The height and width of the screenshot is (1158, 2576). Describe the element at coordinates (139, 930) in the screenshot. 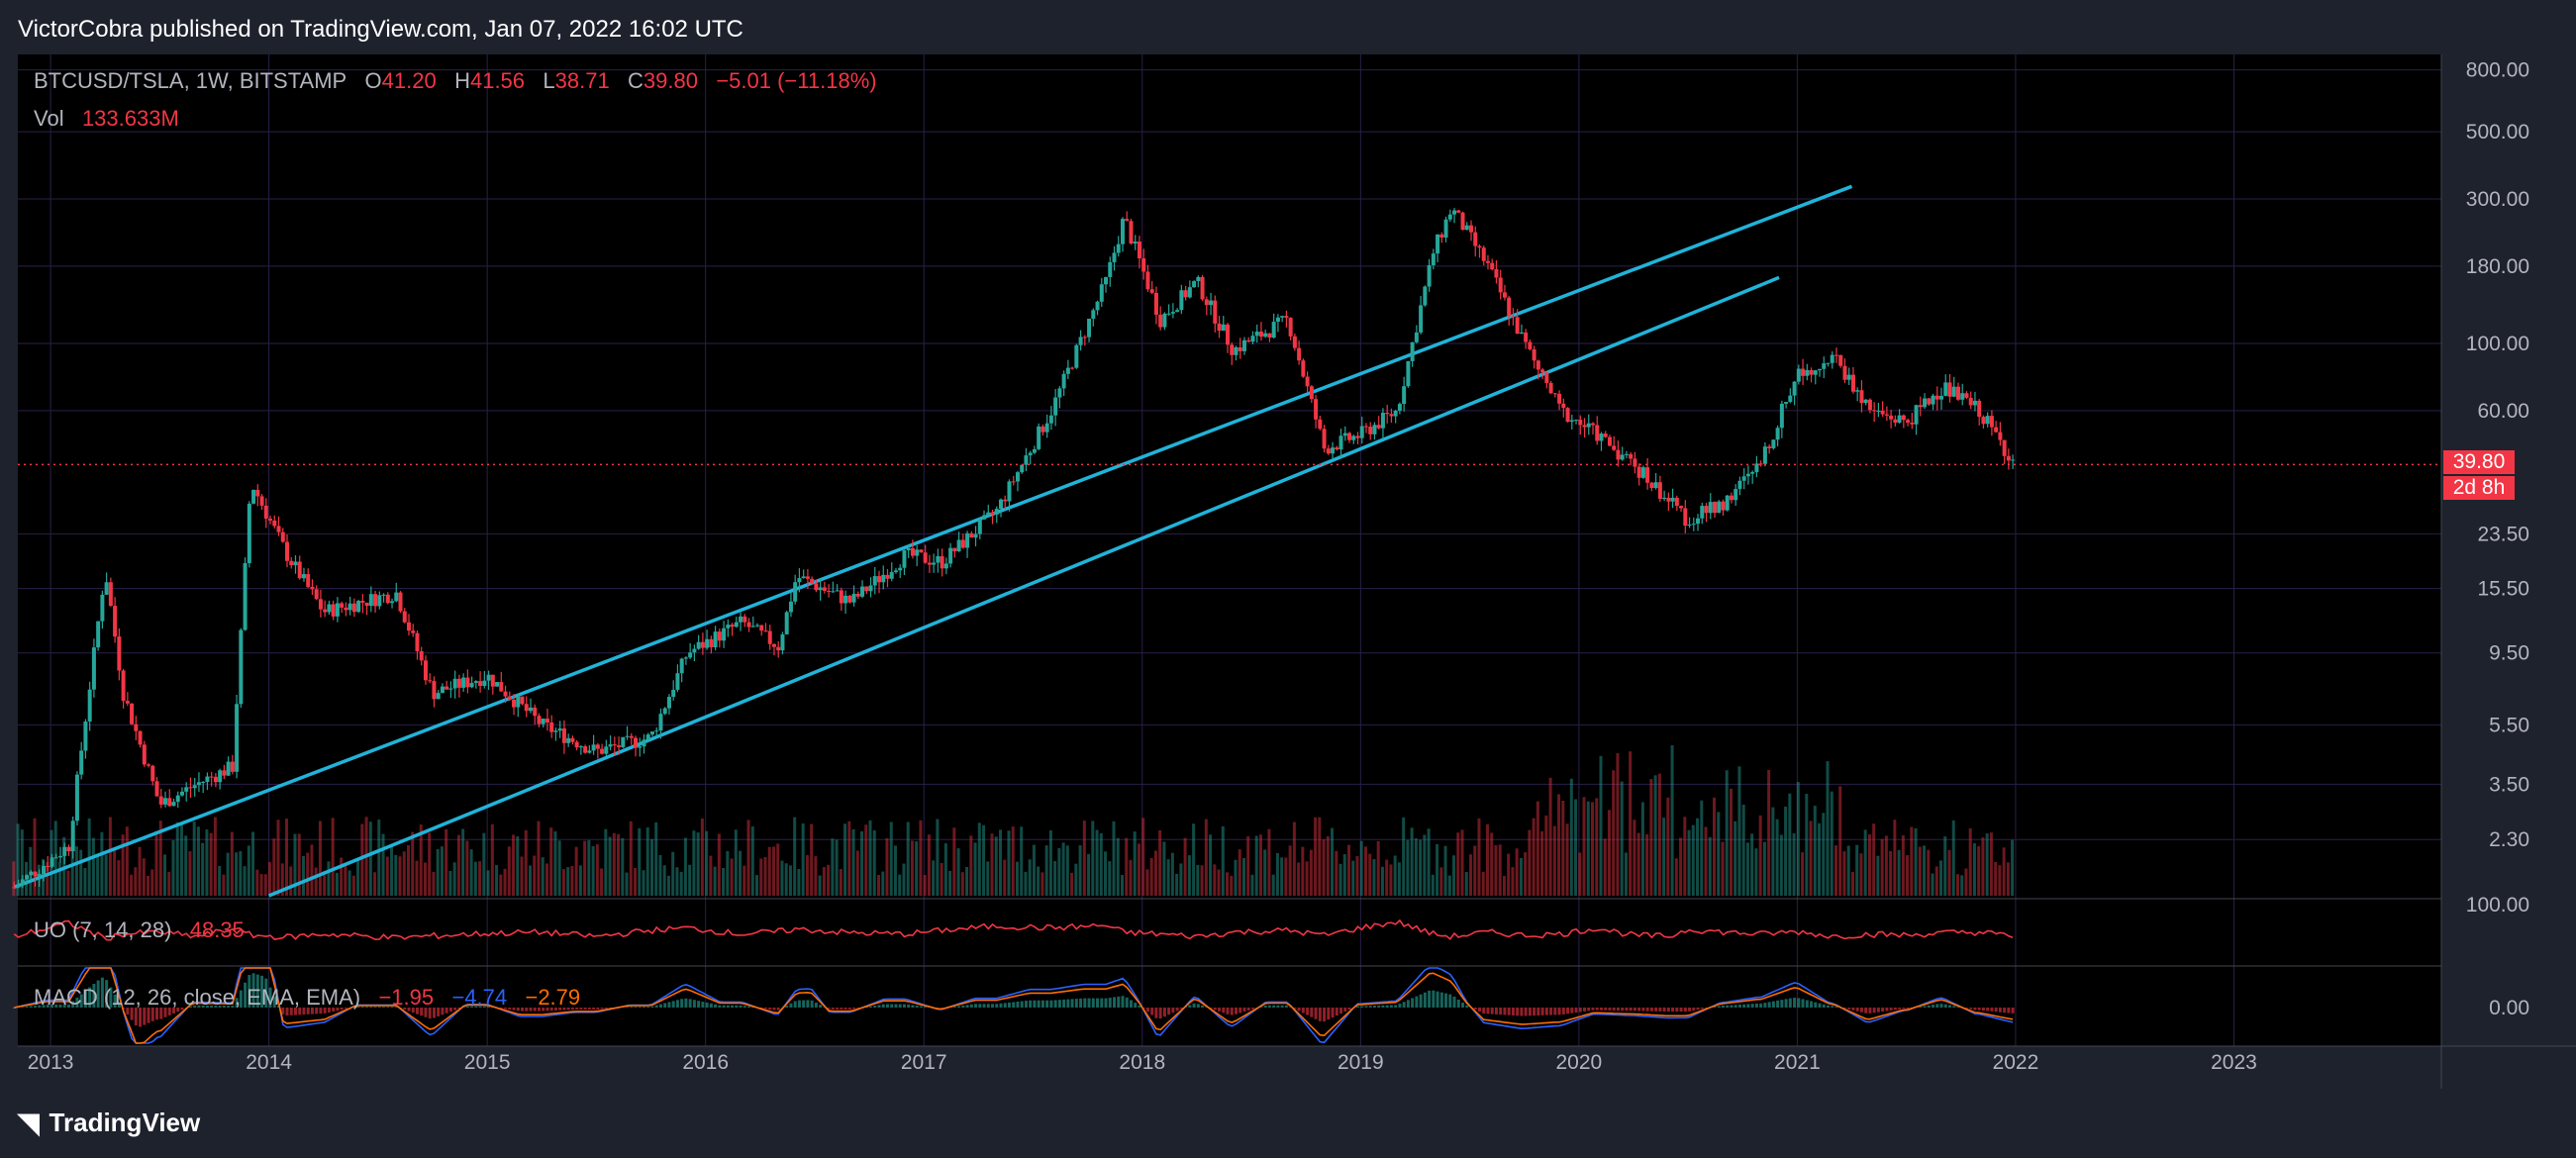

I see `uo-legend: UO (7, 14, 28) 48.35` at that location.